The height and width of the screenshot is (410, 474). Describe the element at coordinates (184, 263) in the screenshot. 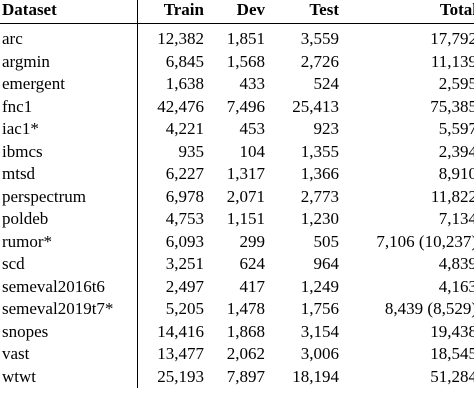

I see `cell-train: 3,251` at that location.